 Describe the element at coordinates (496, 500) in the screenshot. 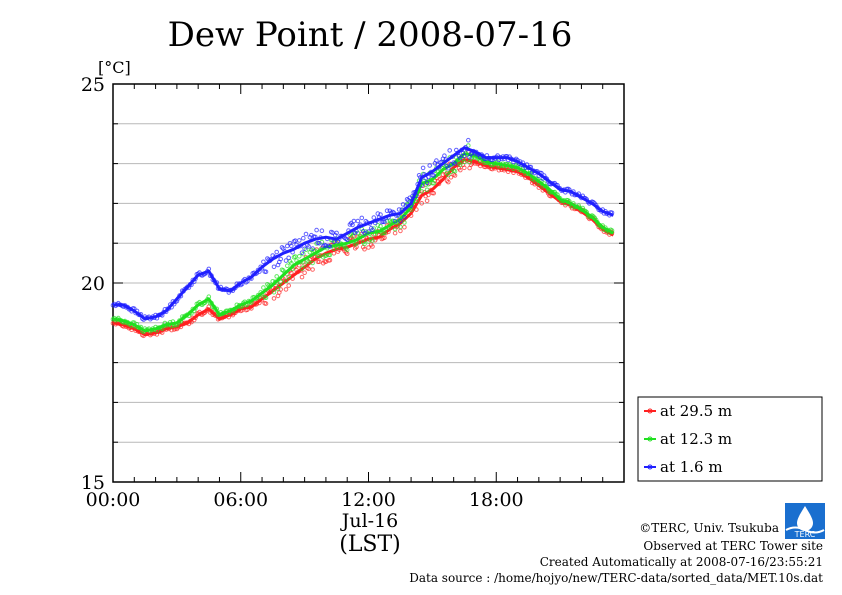

I see `x-tick-label: 18:00` at that location.